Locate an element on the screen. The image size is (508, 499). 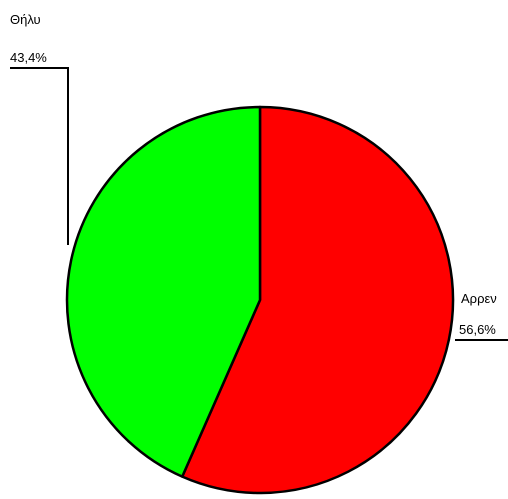
slice-label-male: Αρρεν is located at coordinates (479, 298).